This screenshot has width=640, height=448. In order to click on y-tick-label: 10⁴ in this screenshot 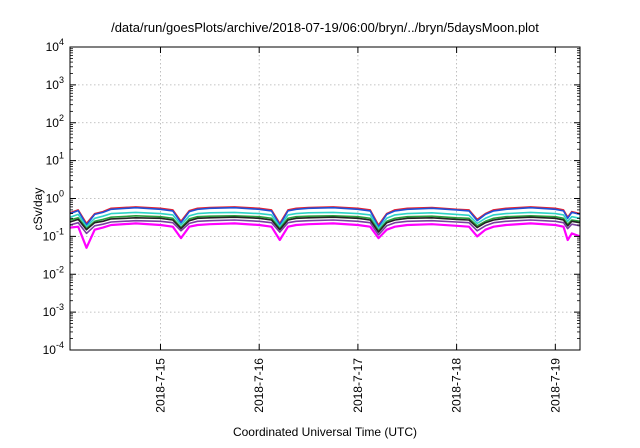, I will do `click(55, 45)`.